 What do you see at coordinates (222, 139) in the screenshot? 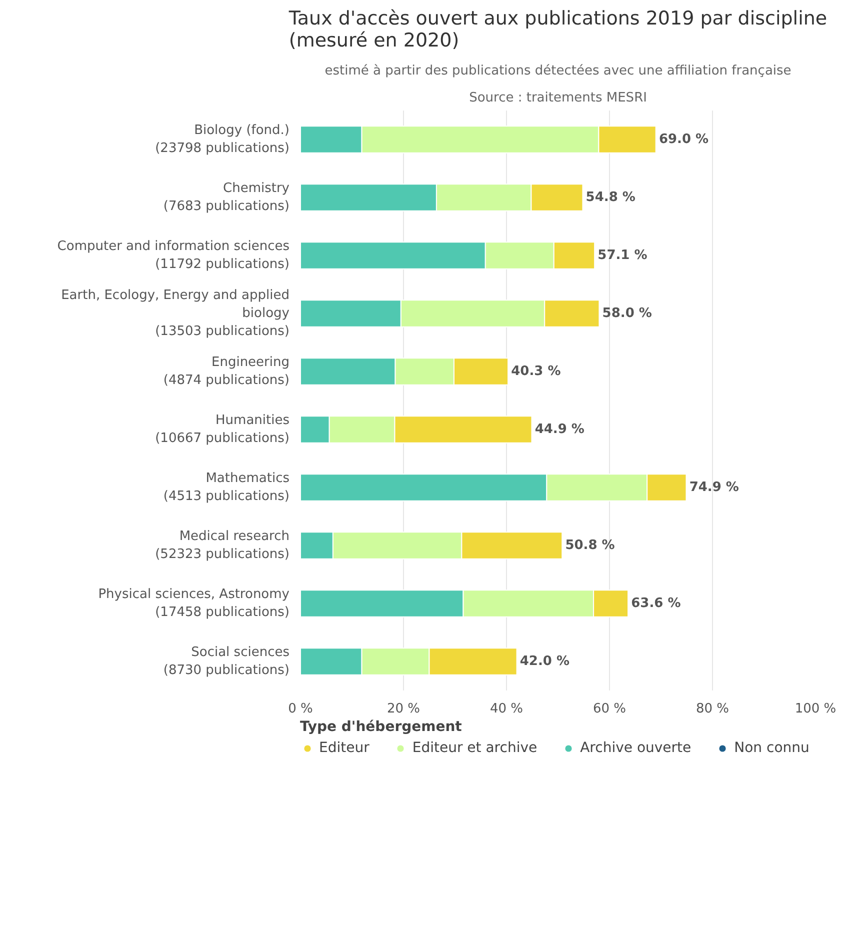
I see `y-tick-label: Biology (fond.) (23798 publications)` at bounding box center [222, 139].